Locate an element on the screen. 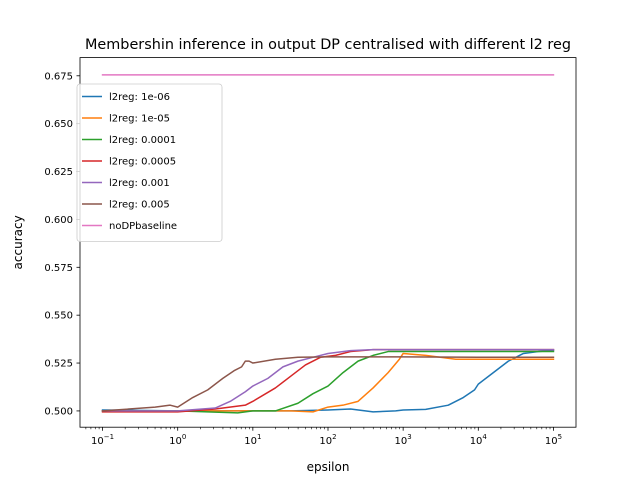  x-tick-label-4: 10³ is located at coordinates (403, 440).